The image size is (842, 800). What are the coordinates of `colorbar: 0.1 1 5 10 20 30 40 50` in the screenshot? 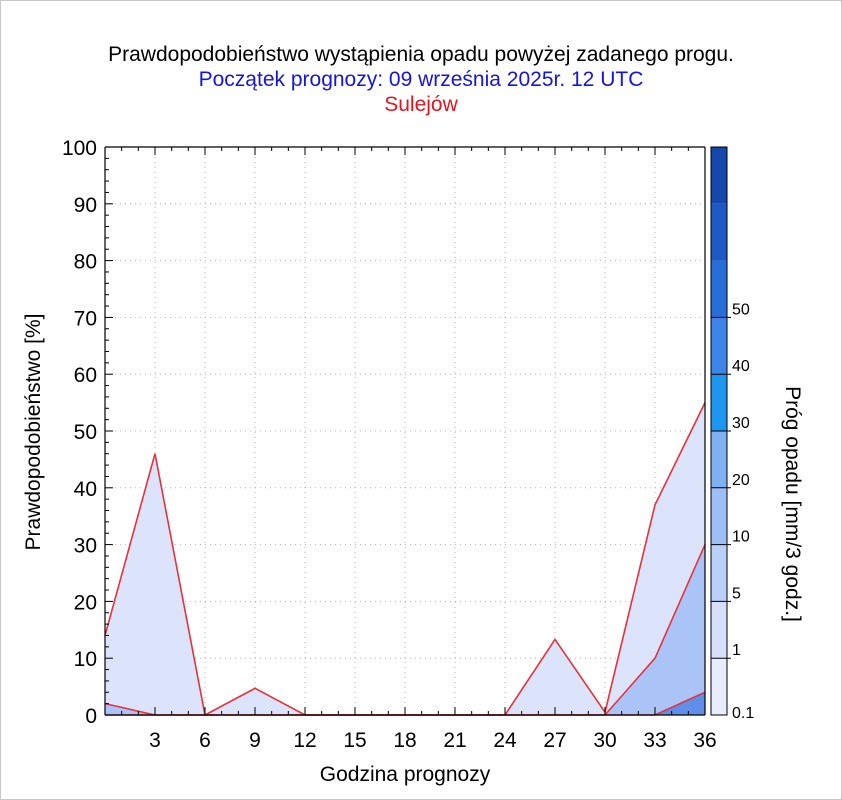 It's located at (732, 434).